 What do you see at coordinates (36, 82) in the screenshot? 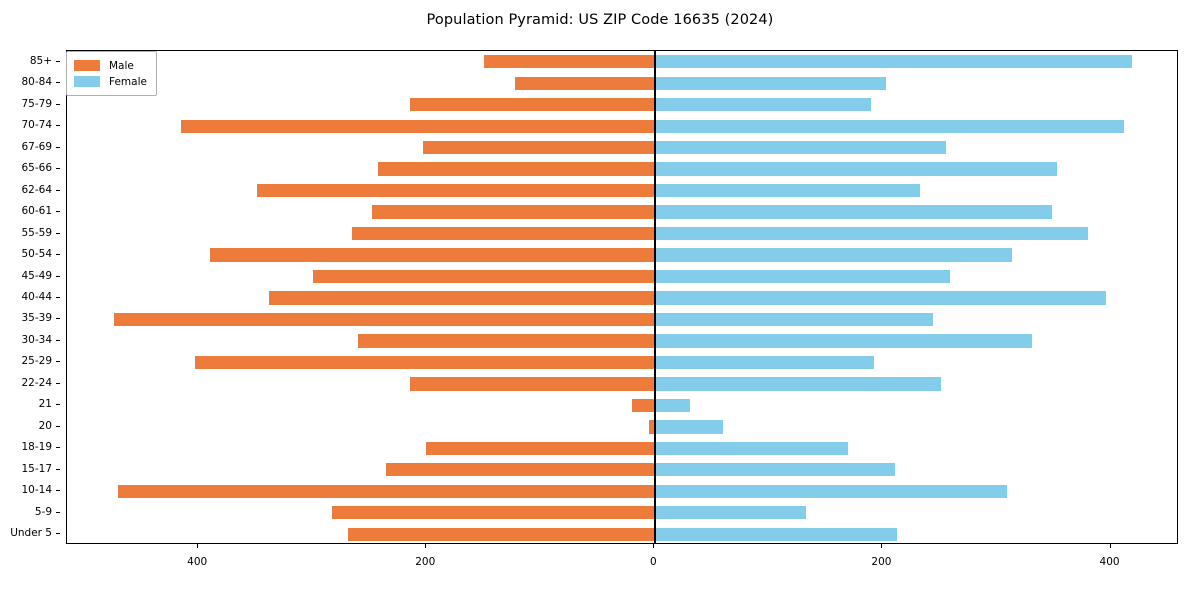
I see `y-axis-tick-label: 80-84` at bounding box center [36, 82].